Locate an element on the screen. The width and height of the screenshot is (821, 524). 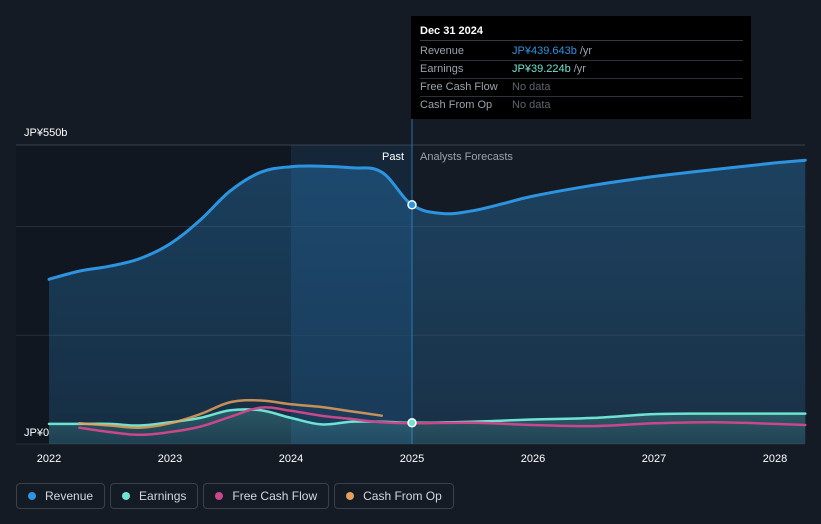
earnings-area is located at coordinates (427, 426).